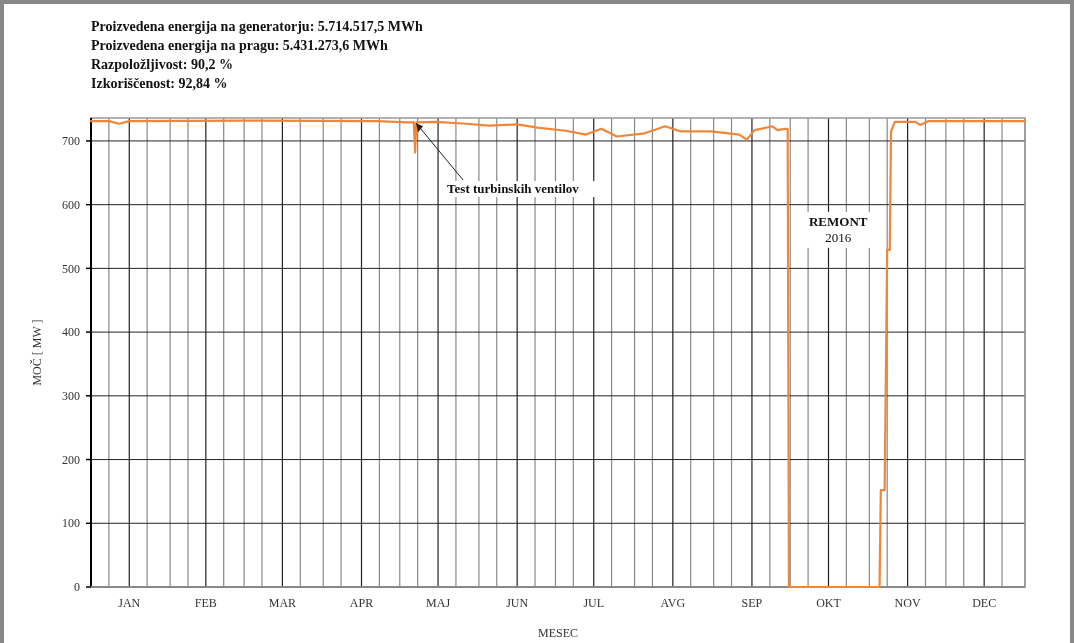 This screenshot has height=643, width=1074. Describe the element at coordinates (162, 64) in the screenshot. I see `text: Razpoložljivost: 90,2 %` at that location.